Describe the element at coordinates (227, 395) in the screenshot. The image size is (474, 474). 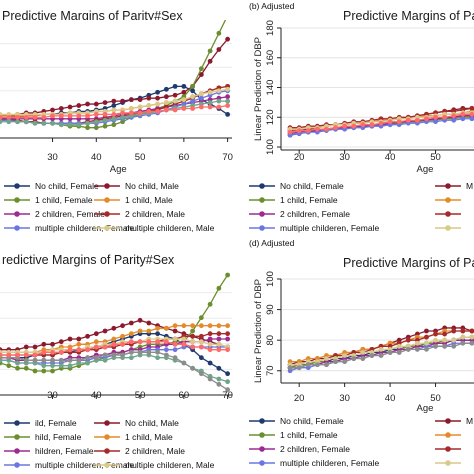
I see `x-tick-label: 70` at that location.